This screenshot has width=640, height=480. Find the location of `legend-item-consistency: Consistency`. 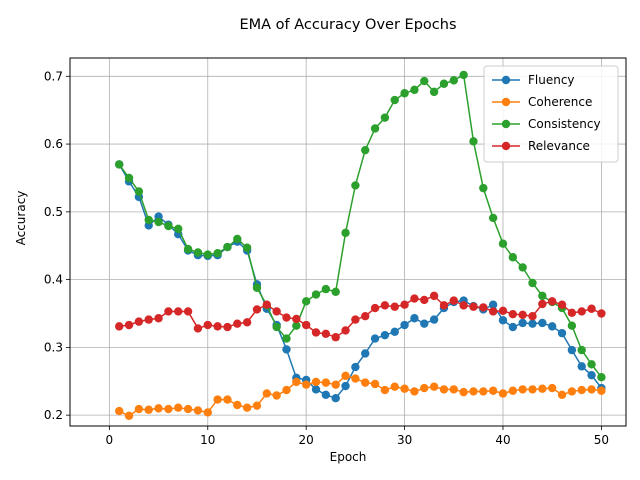

legend-item-consistency: Consistency is located at coordinates (546, 124).